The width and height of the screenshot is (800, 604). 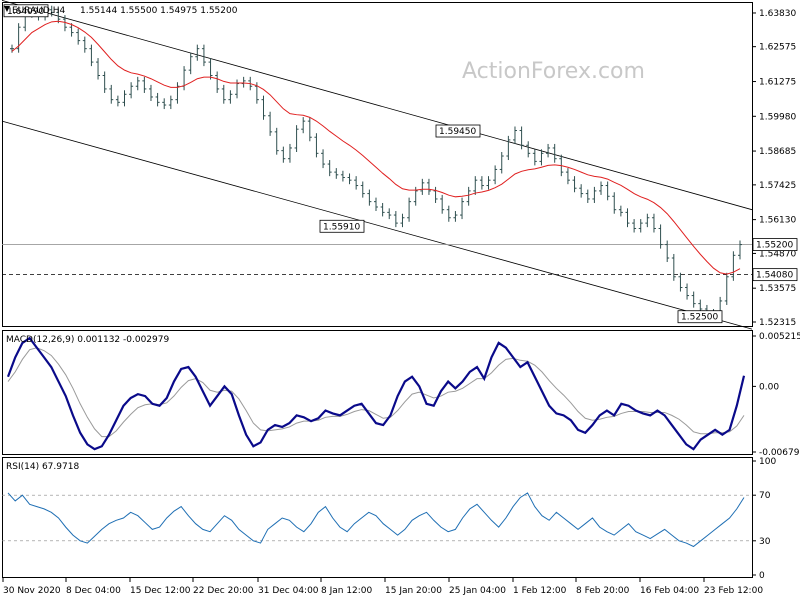 What do you see at coordinates (87, 340) in the screenshot?
I see `macd-title: MACD(12,26,9) 0.001132 -0.002979` at bounding box center [87, 340].